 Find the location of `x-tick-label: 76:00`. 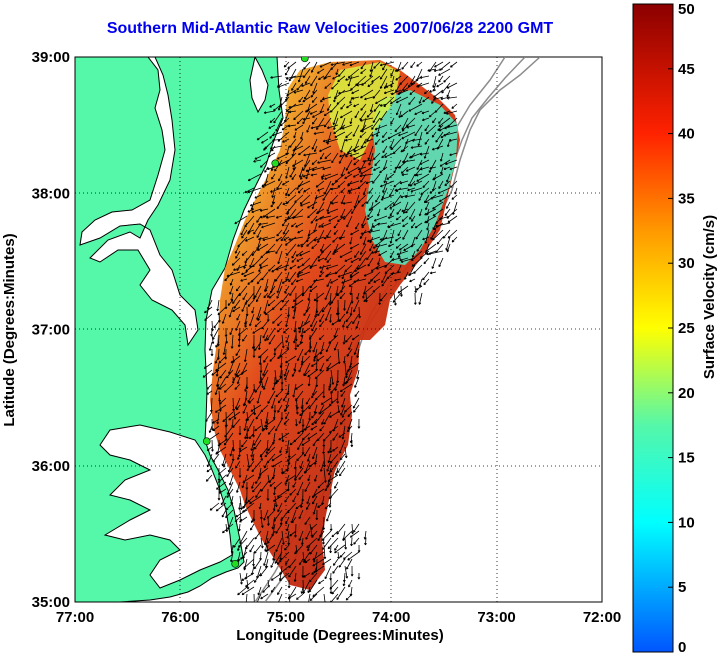

x-tick-label: 76:00 is located at coordinates (180, 617).